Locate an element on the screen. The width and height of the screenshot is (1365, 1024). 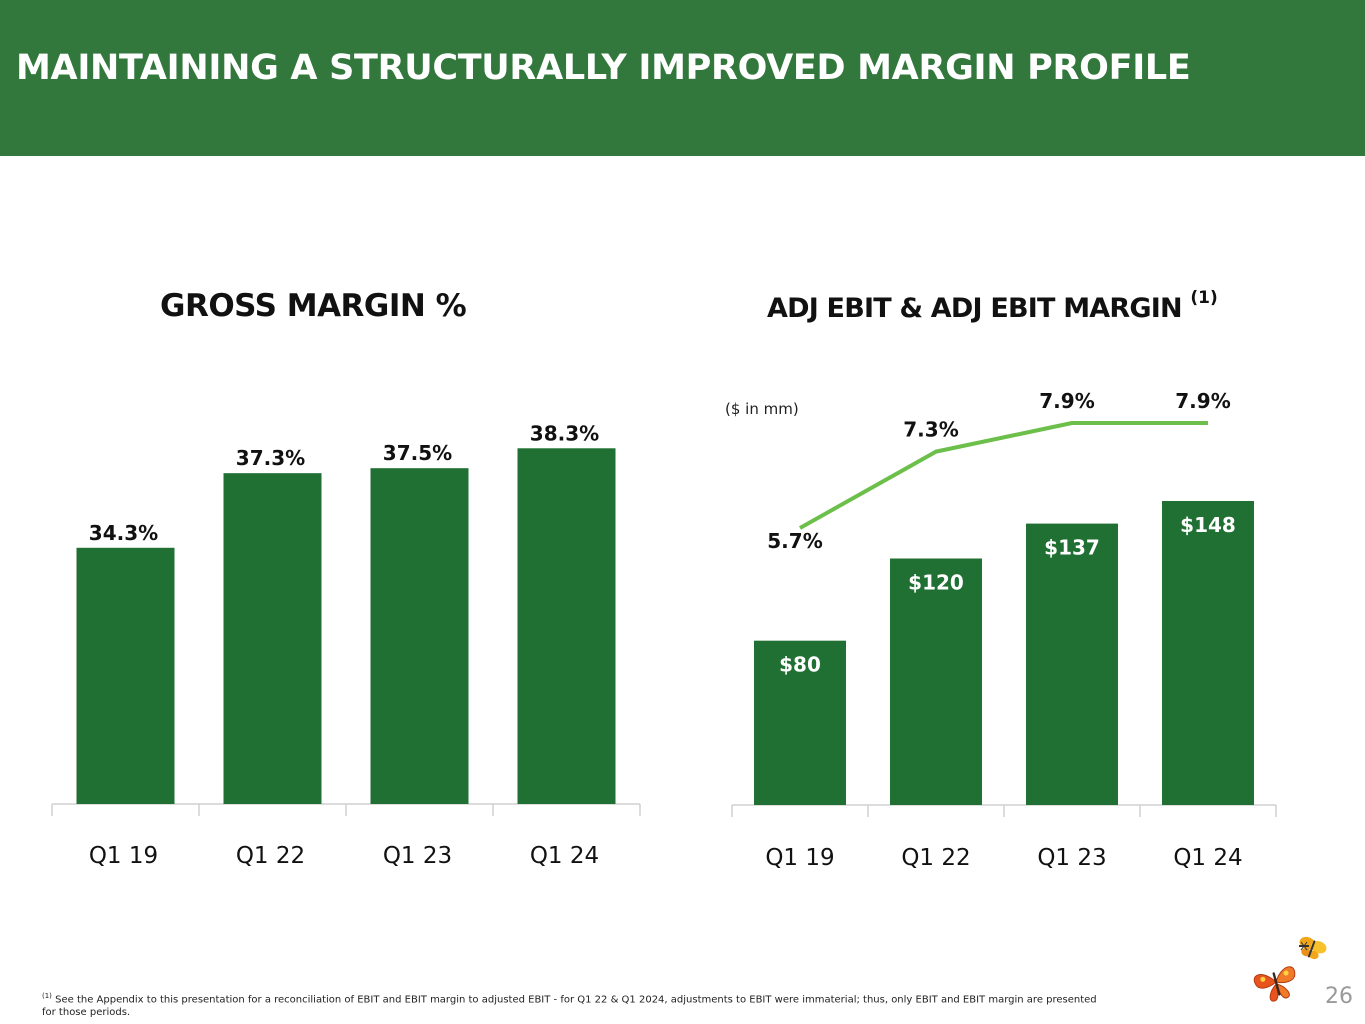
eb-bar-label: $120 is located at coordinates (936, 583).